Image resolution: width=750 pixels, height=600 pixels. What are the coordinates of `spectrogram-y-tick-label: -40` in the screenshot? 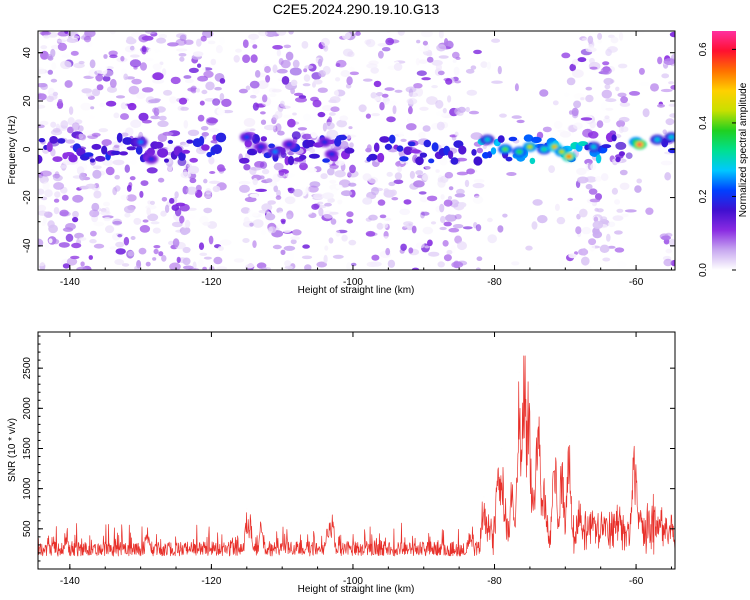 It's located at (27, 245).